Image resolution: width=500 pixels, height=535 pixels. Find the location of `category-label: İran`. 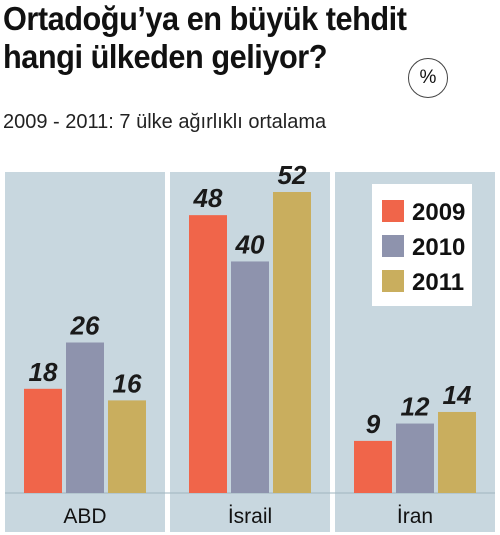

category-label: İran is located at coordinates (415, 516).